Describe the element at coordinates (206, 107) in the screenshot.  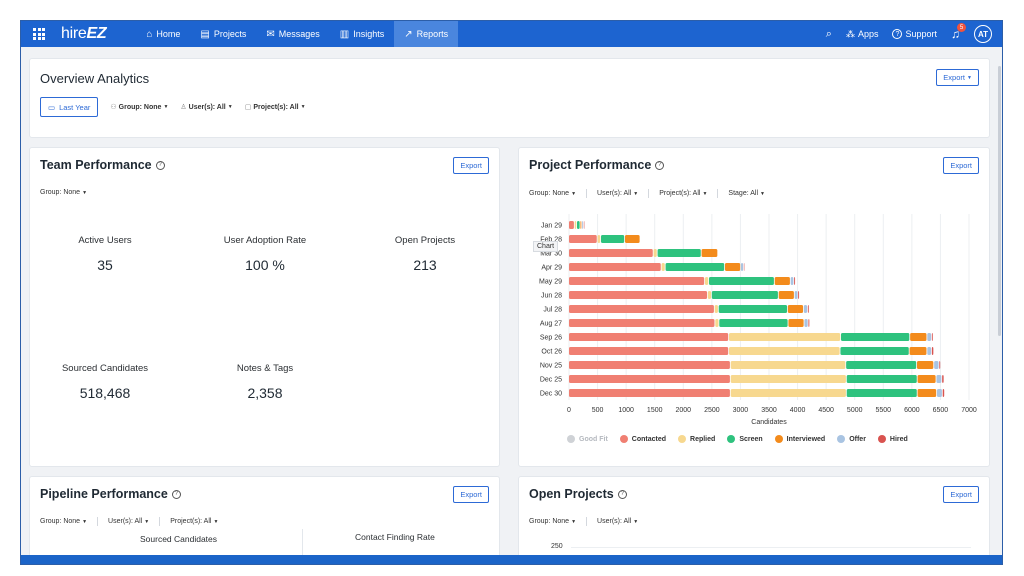
I see `user-filter: ♙ User(s): All ▼` at that location.